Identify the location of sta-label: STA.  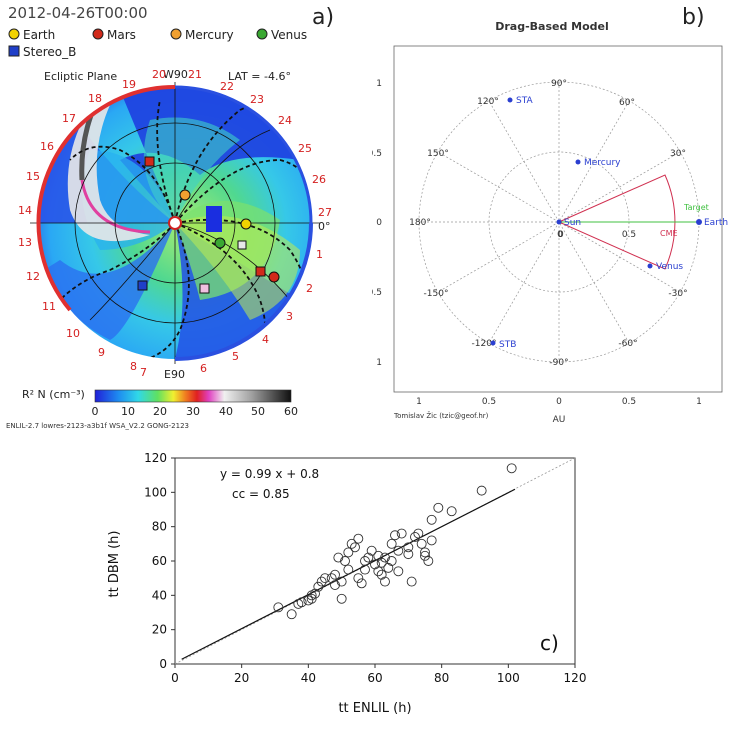
(525, 101).